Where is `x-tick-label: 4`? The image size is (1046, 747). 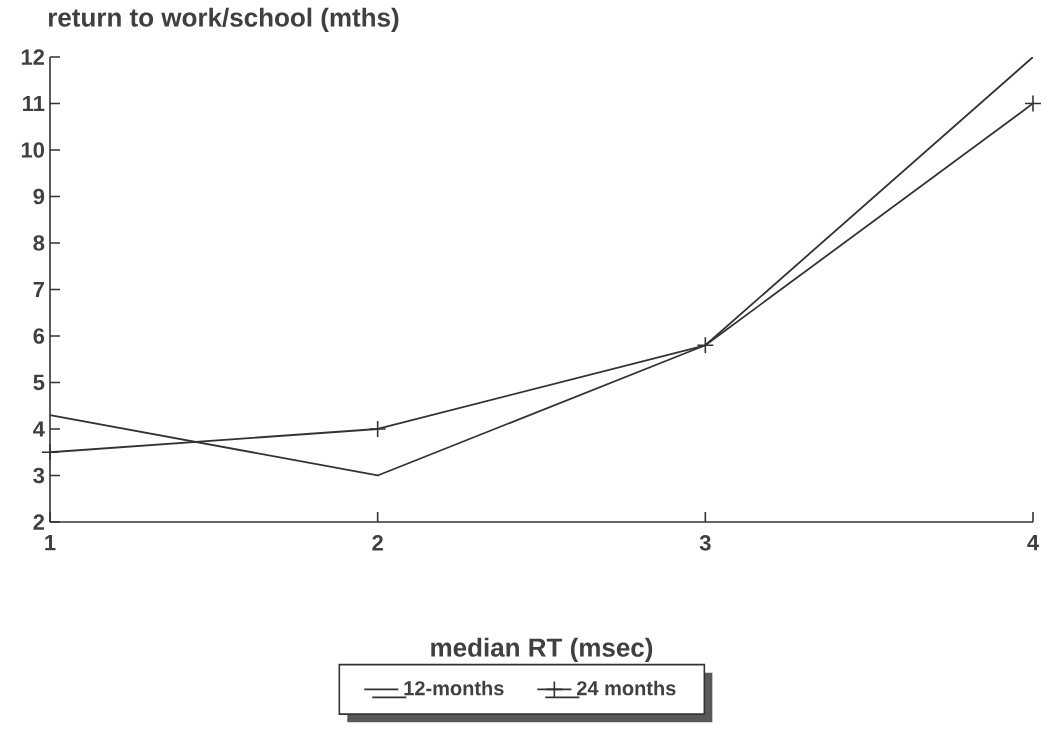
x-tick-label: 4 is located at coordinates (1033, 543).